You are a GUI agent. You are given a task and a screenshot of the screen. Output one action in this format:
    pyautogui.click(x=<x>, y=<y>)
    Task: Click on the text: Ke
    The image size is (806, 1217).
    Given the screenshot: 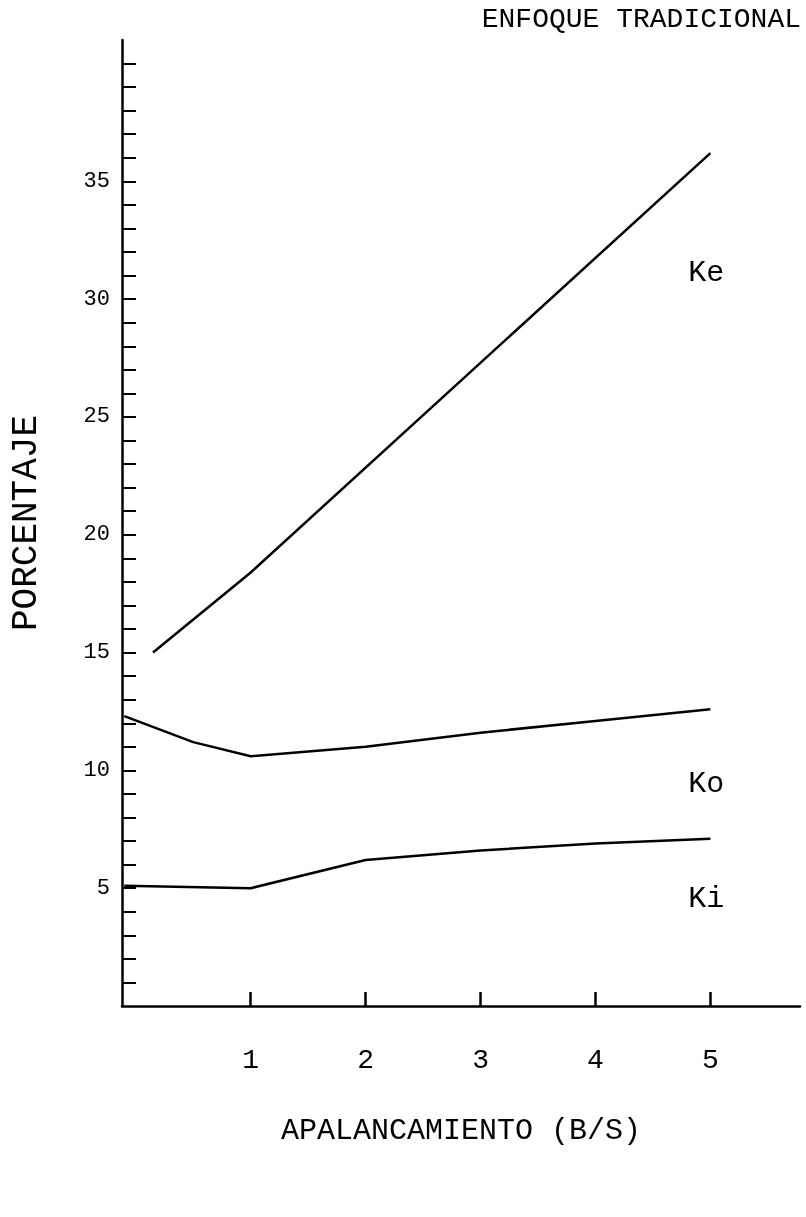 What is the action you would take?
    pyautogui.click(x=706, y=273)
    